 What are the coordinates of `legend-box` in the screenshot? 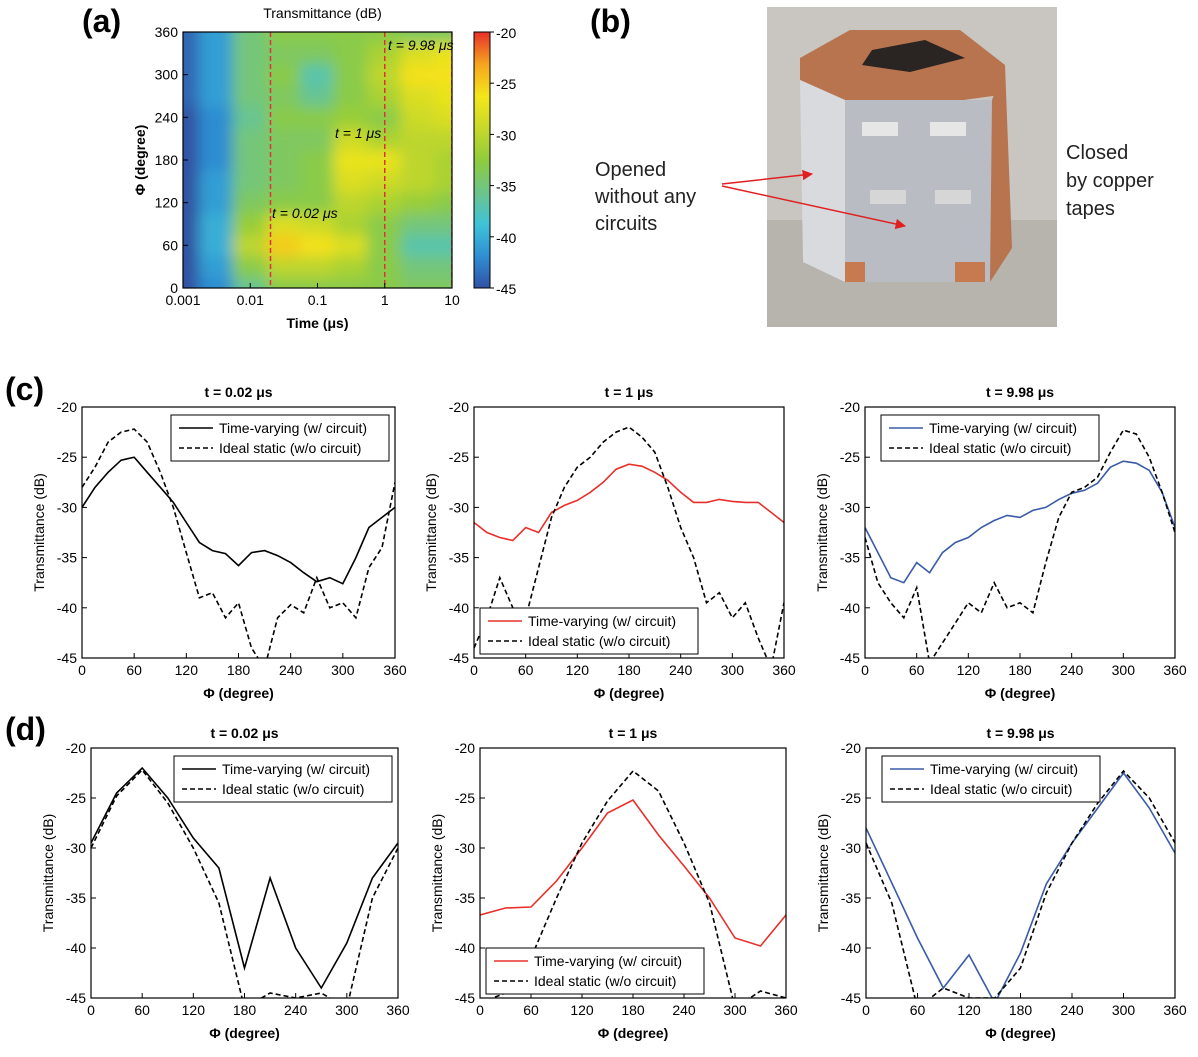 It's located at (595, 971).